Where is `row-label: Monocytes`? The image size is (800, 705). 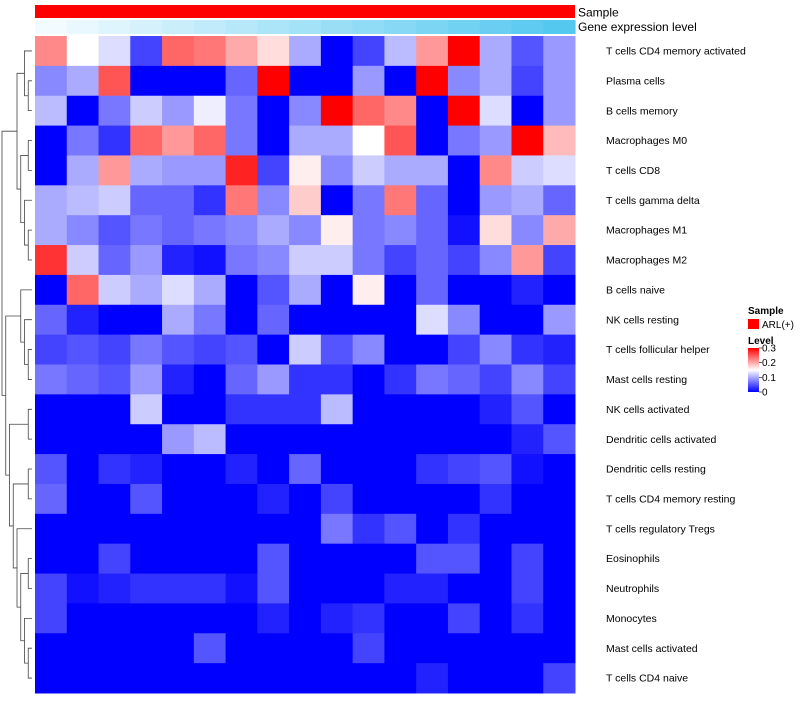 row-label: Monocytes is located at coordinates (631, 619).